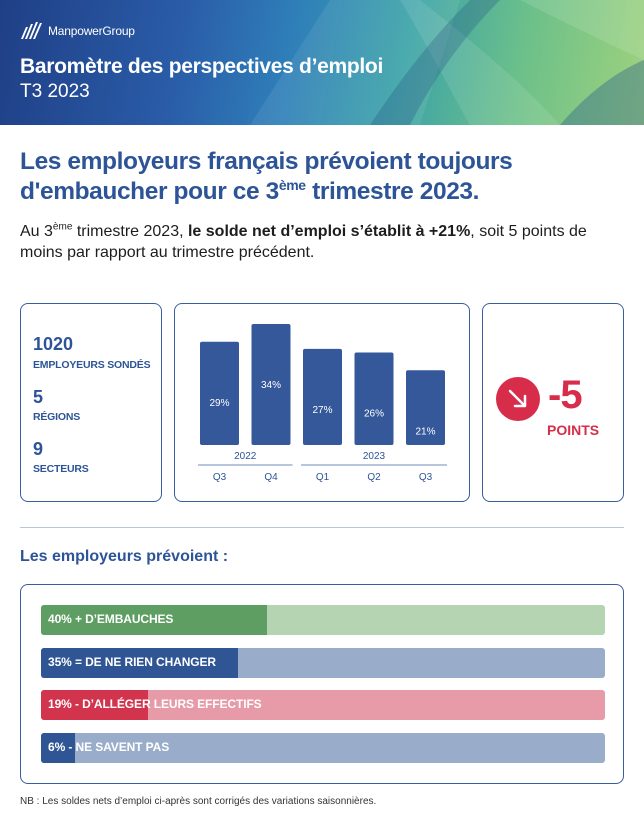  I want to click on headline-sup: ème, so click(292, 184).